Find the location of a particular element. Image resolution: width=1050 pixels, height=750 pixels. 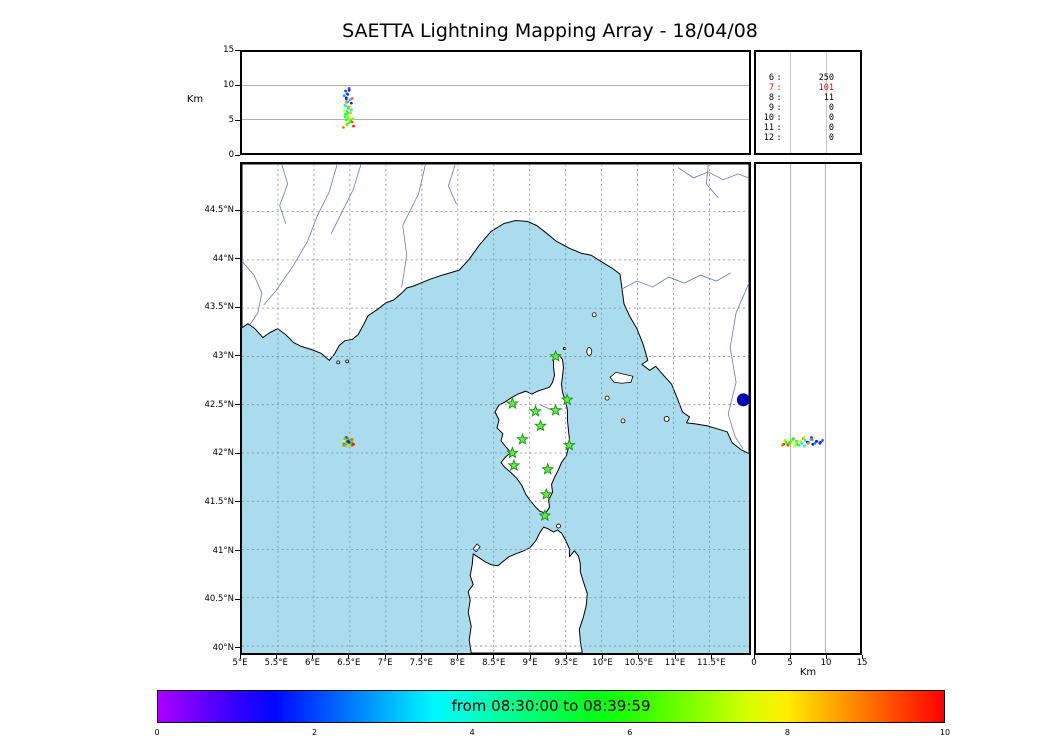

altitude-longitude-panel is located at coordinates (495, 102).